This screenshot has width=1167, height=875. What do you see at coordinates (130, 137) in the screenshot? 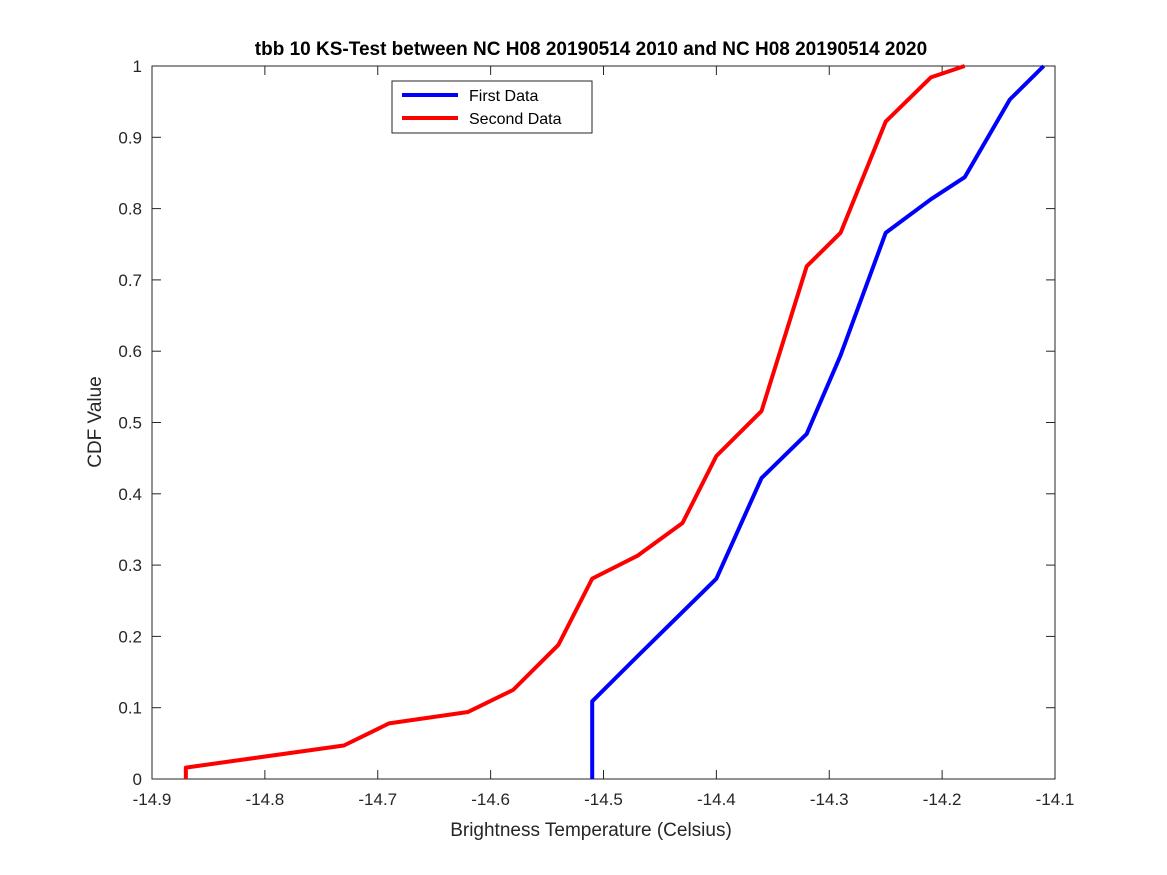
I see `y-tick-label: 0.9` at bounding box center [130, 137].